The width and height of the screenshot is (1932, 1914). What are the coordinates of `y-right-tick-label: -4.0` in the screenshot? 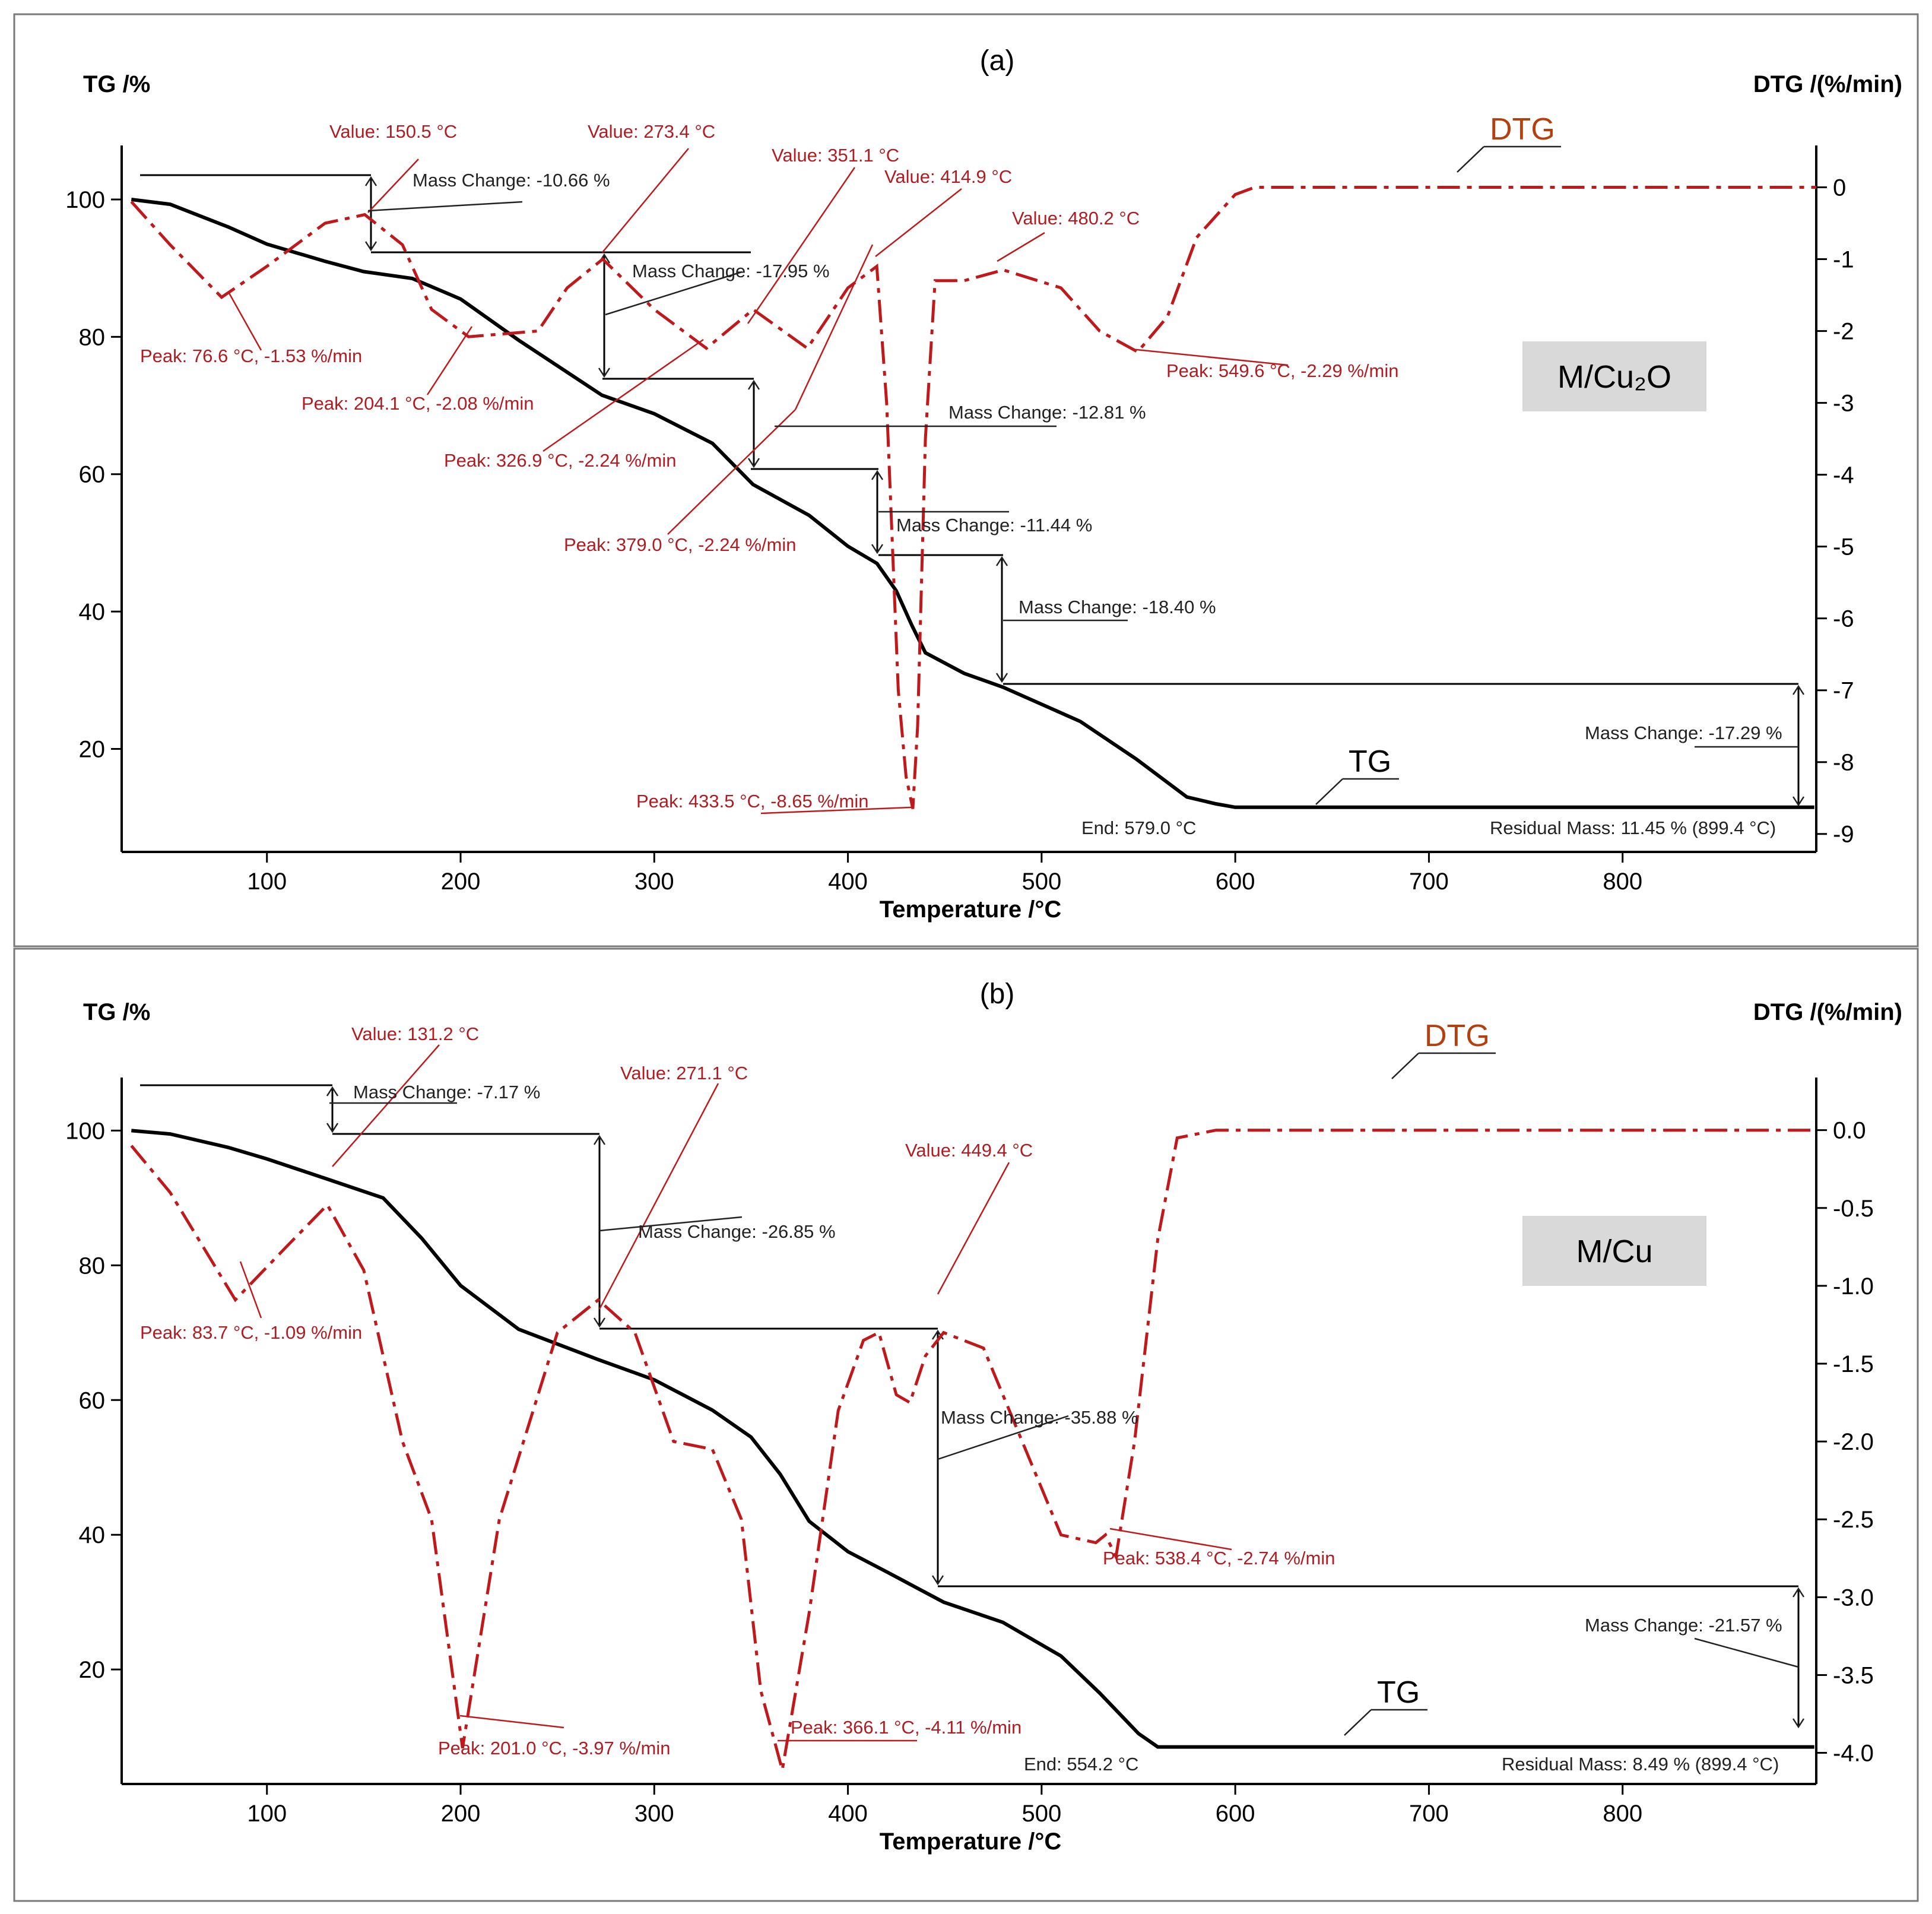 It's located at (1853, 1754).